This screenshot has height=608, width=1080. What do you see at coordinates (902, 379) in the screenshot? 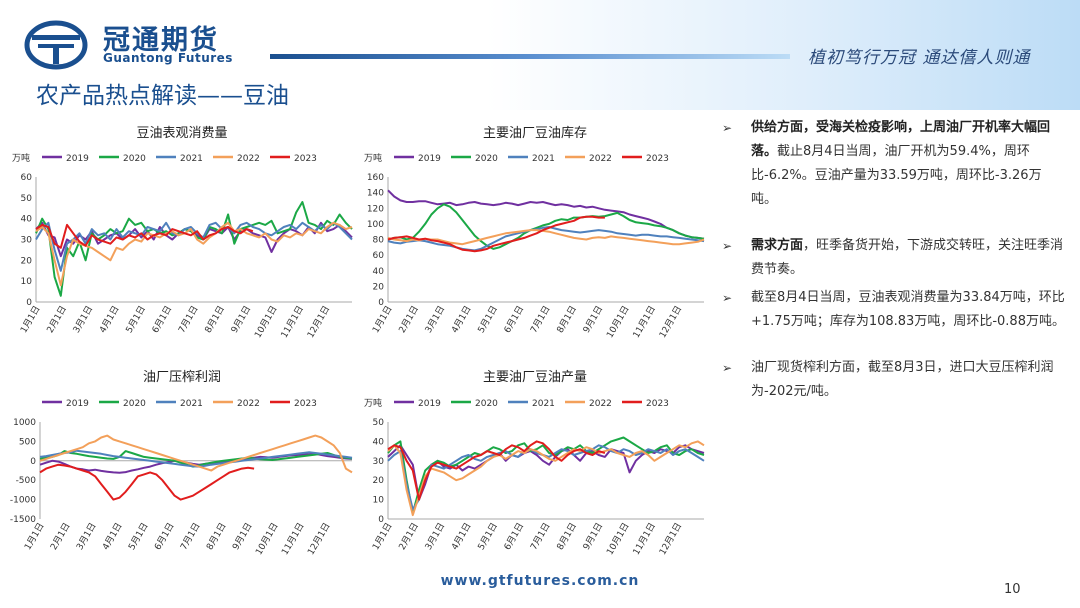
I see `bullet-text: 油厂现货榨利方面，截至8月3日，进口大豆压榨利润为-202元/吨。` at bounding box center [902, 379].